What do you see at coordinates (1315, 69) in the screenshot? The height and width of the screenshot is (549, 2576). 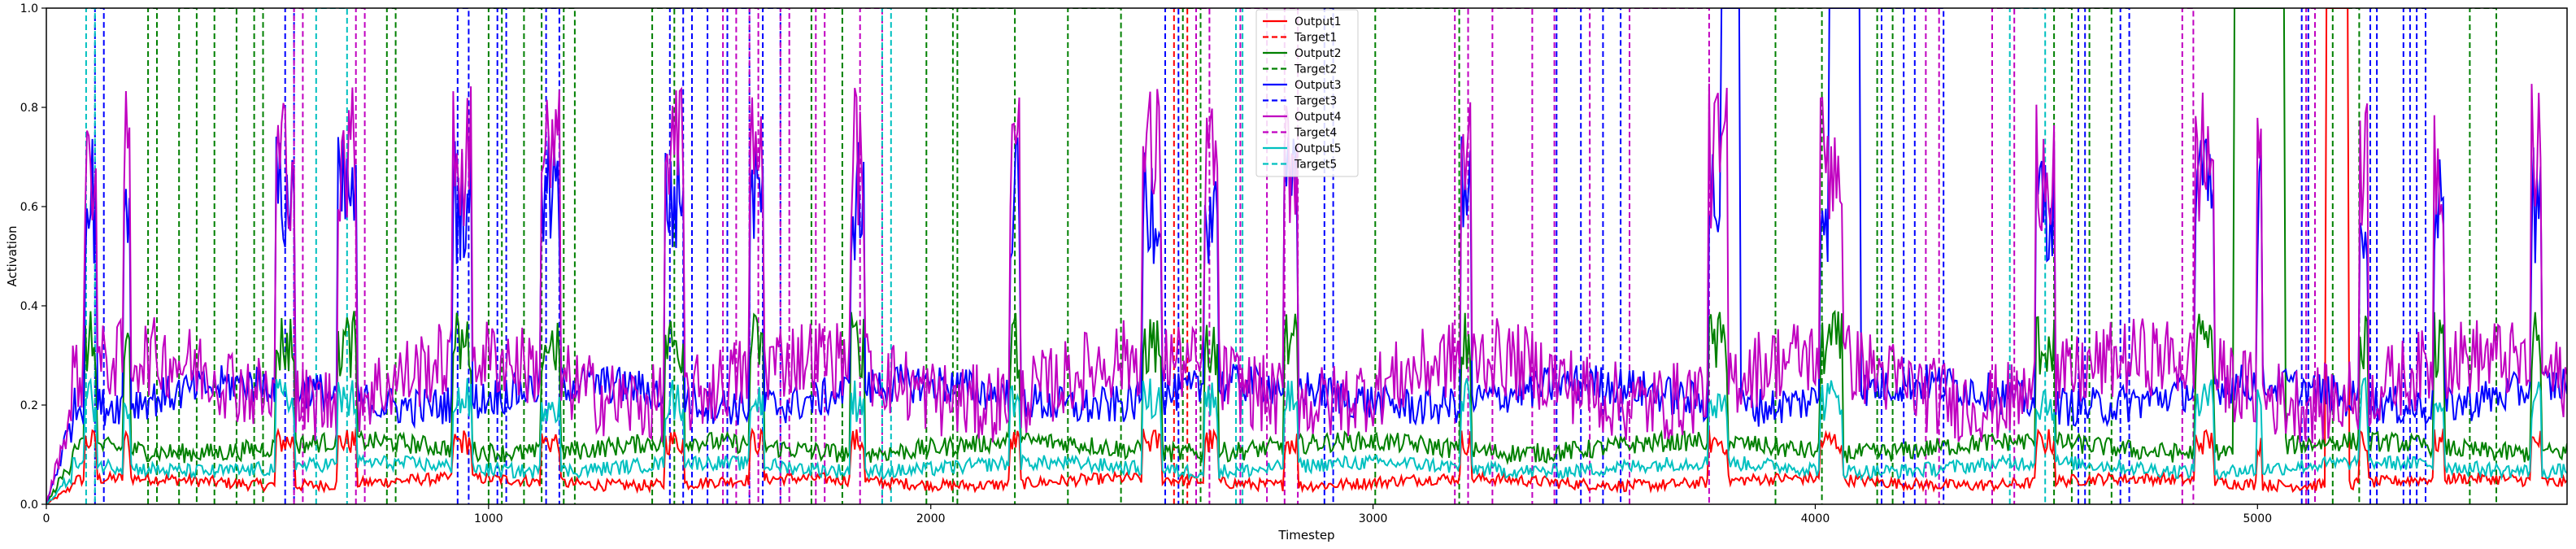 I see `legend-label: Target2` at bounding box center [1315, 69].